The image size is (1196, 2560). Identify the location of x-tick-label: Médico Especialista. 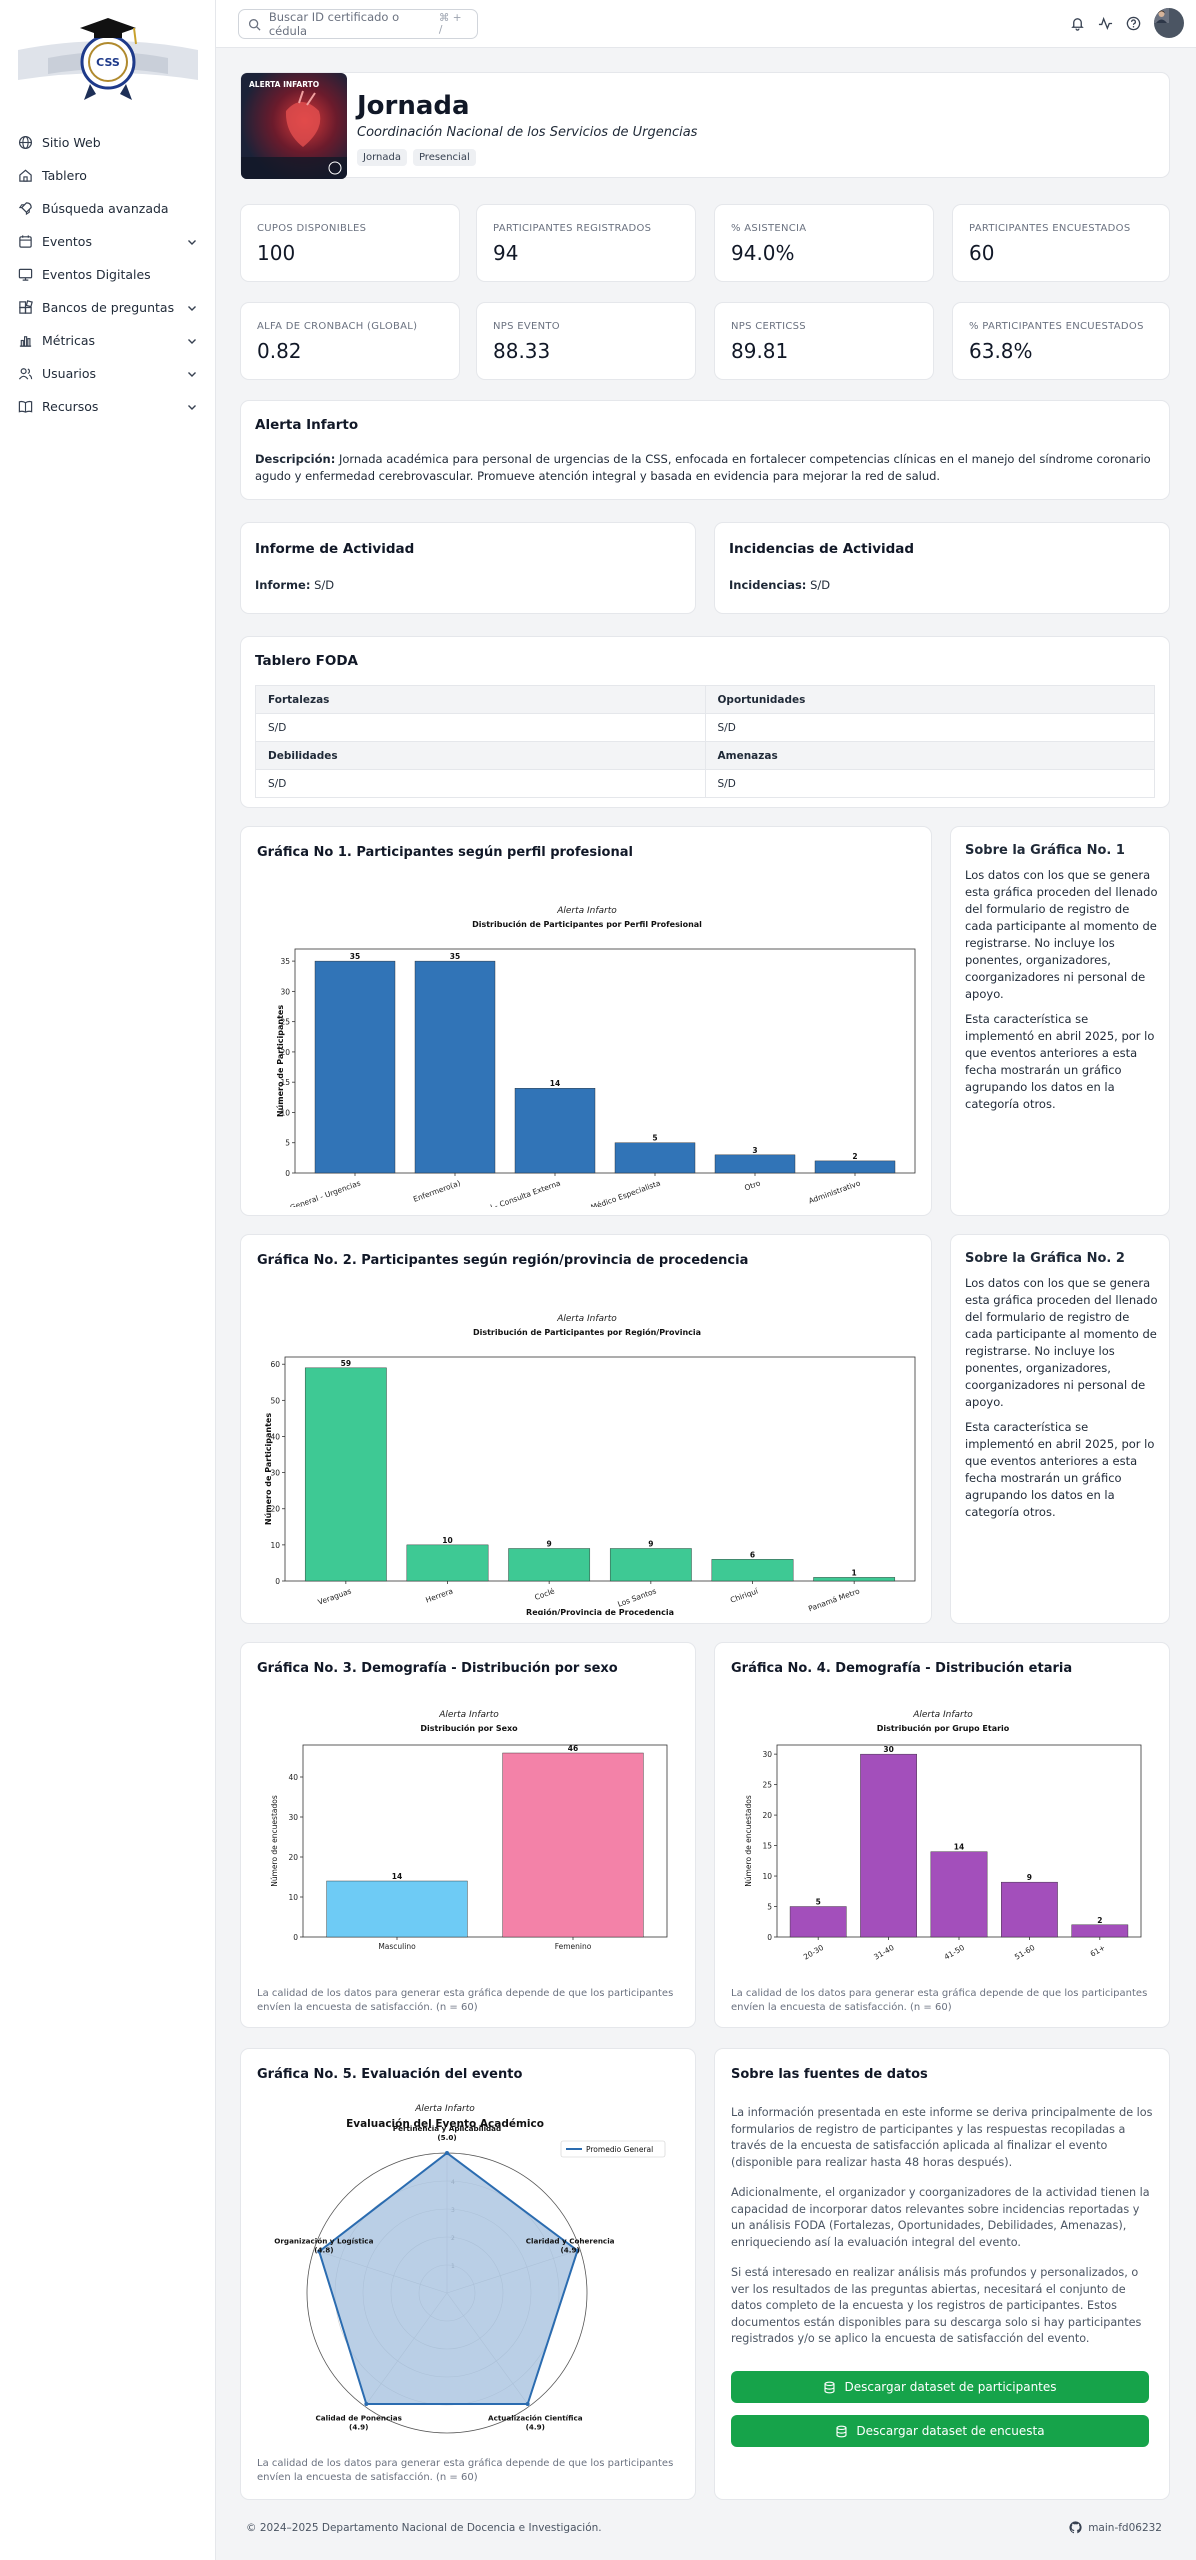
(626, 1192).